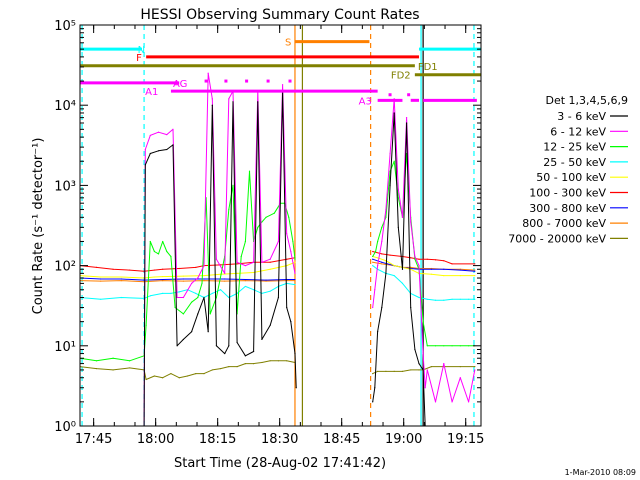 Image resolution: width=640 pixels, height=480 pixels. What do you see at coordinates (141, 50) in the screenshot?
I see `flag-label-n: N` at bounding box center [141, 50].